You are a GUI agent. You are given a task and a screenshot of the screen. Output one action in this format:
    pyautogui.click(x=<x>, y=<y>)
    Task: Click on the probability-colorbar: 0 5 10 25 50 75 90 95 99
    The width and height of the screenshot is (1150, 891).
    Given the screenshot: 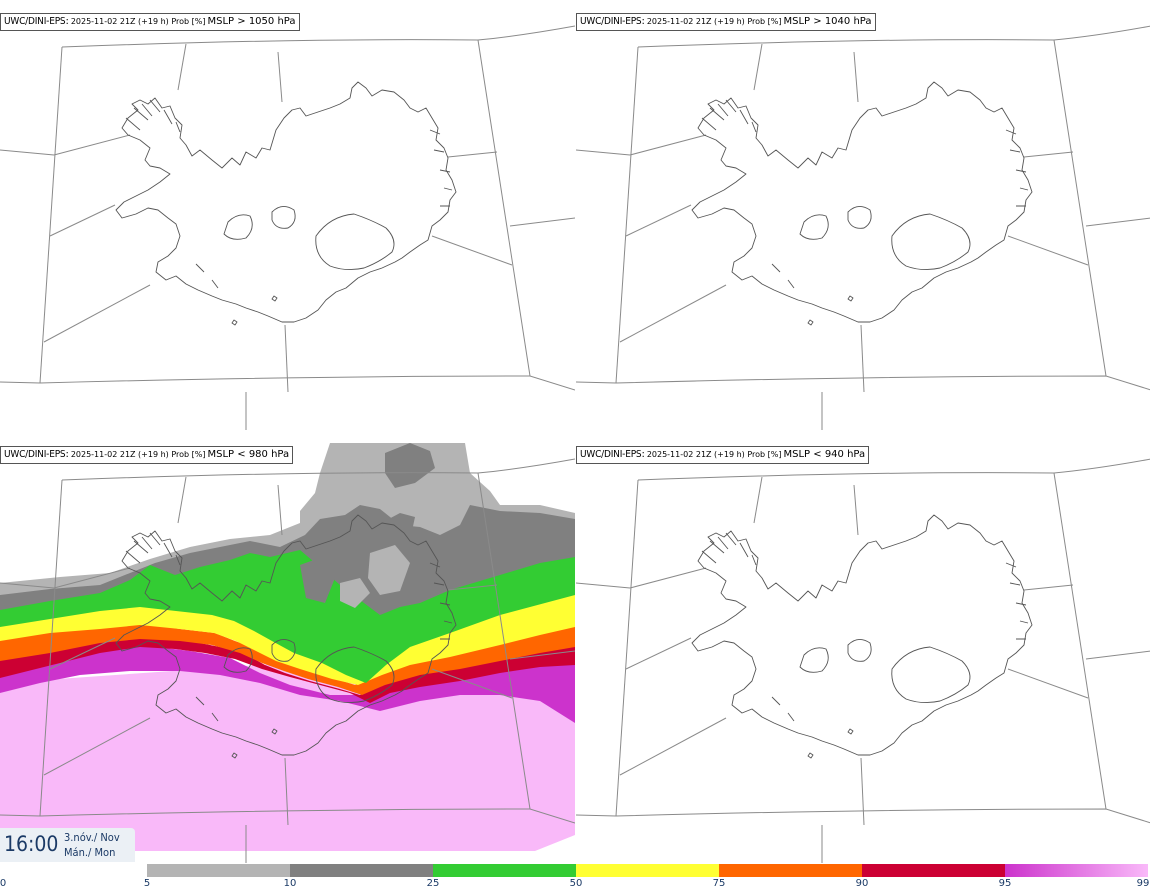 What is the action you would take?
    pyautogui.click(x=575, y=876)
    